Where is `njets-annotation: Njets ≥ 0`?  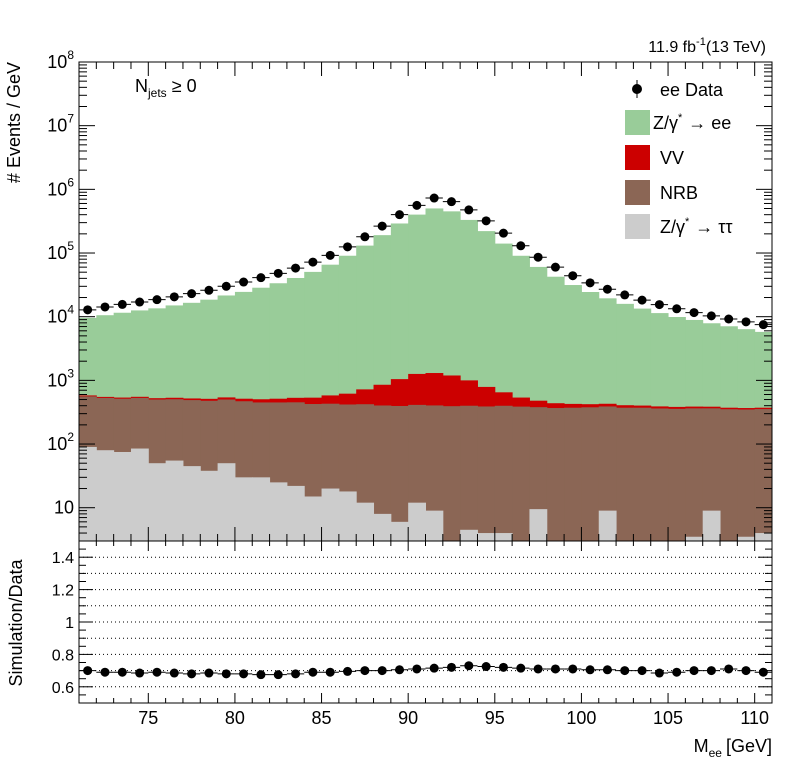 njets-annotation: Njets ≥ 0 is located at coordinates (166, 88).